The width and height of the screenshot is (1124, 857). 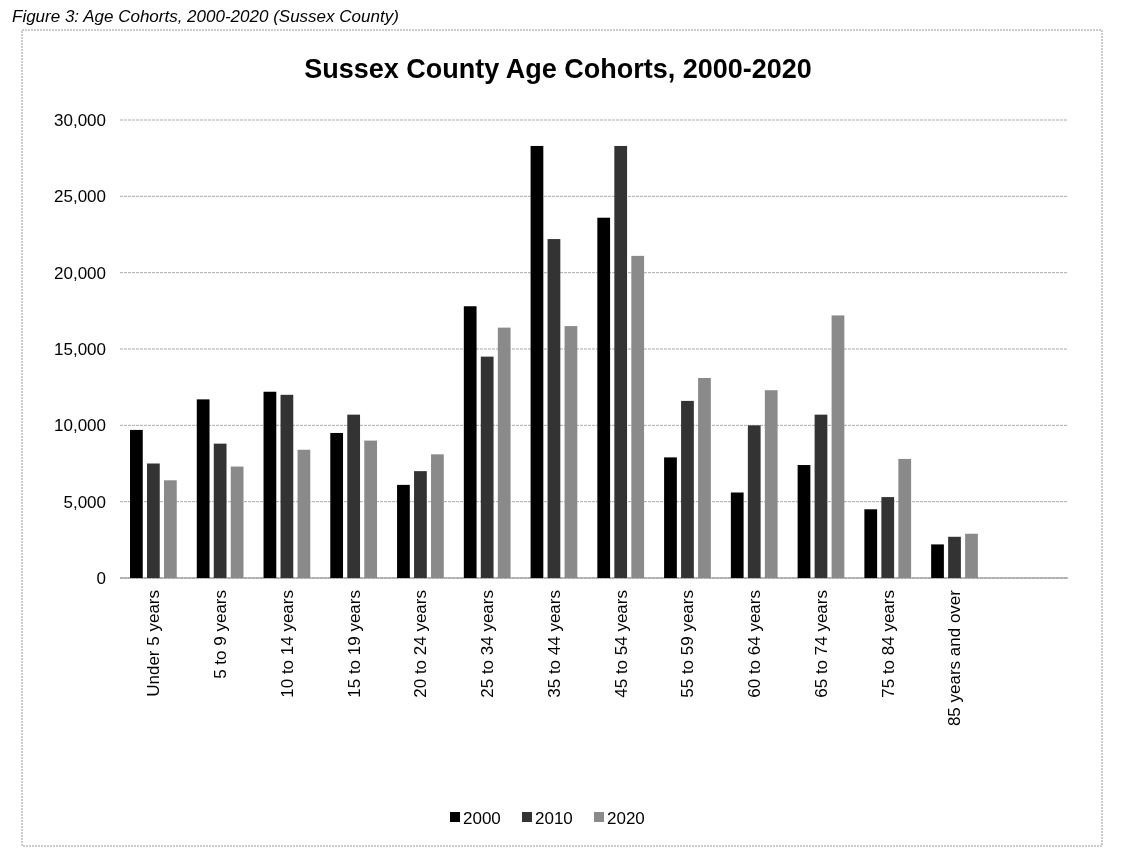 What do you see at coordinates (221, 634) in the screenshot?
I see `x-tick-label: 5 to 9 years` at bounding box center [221, 634].